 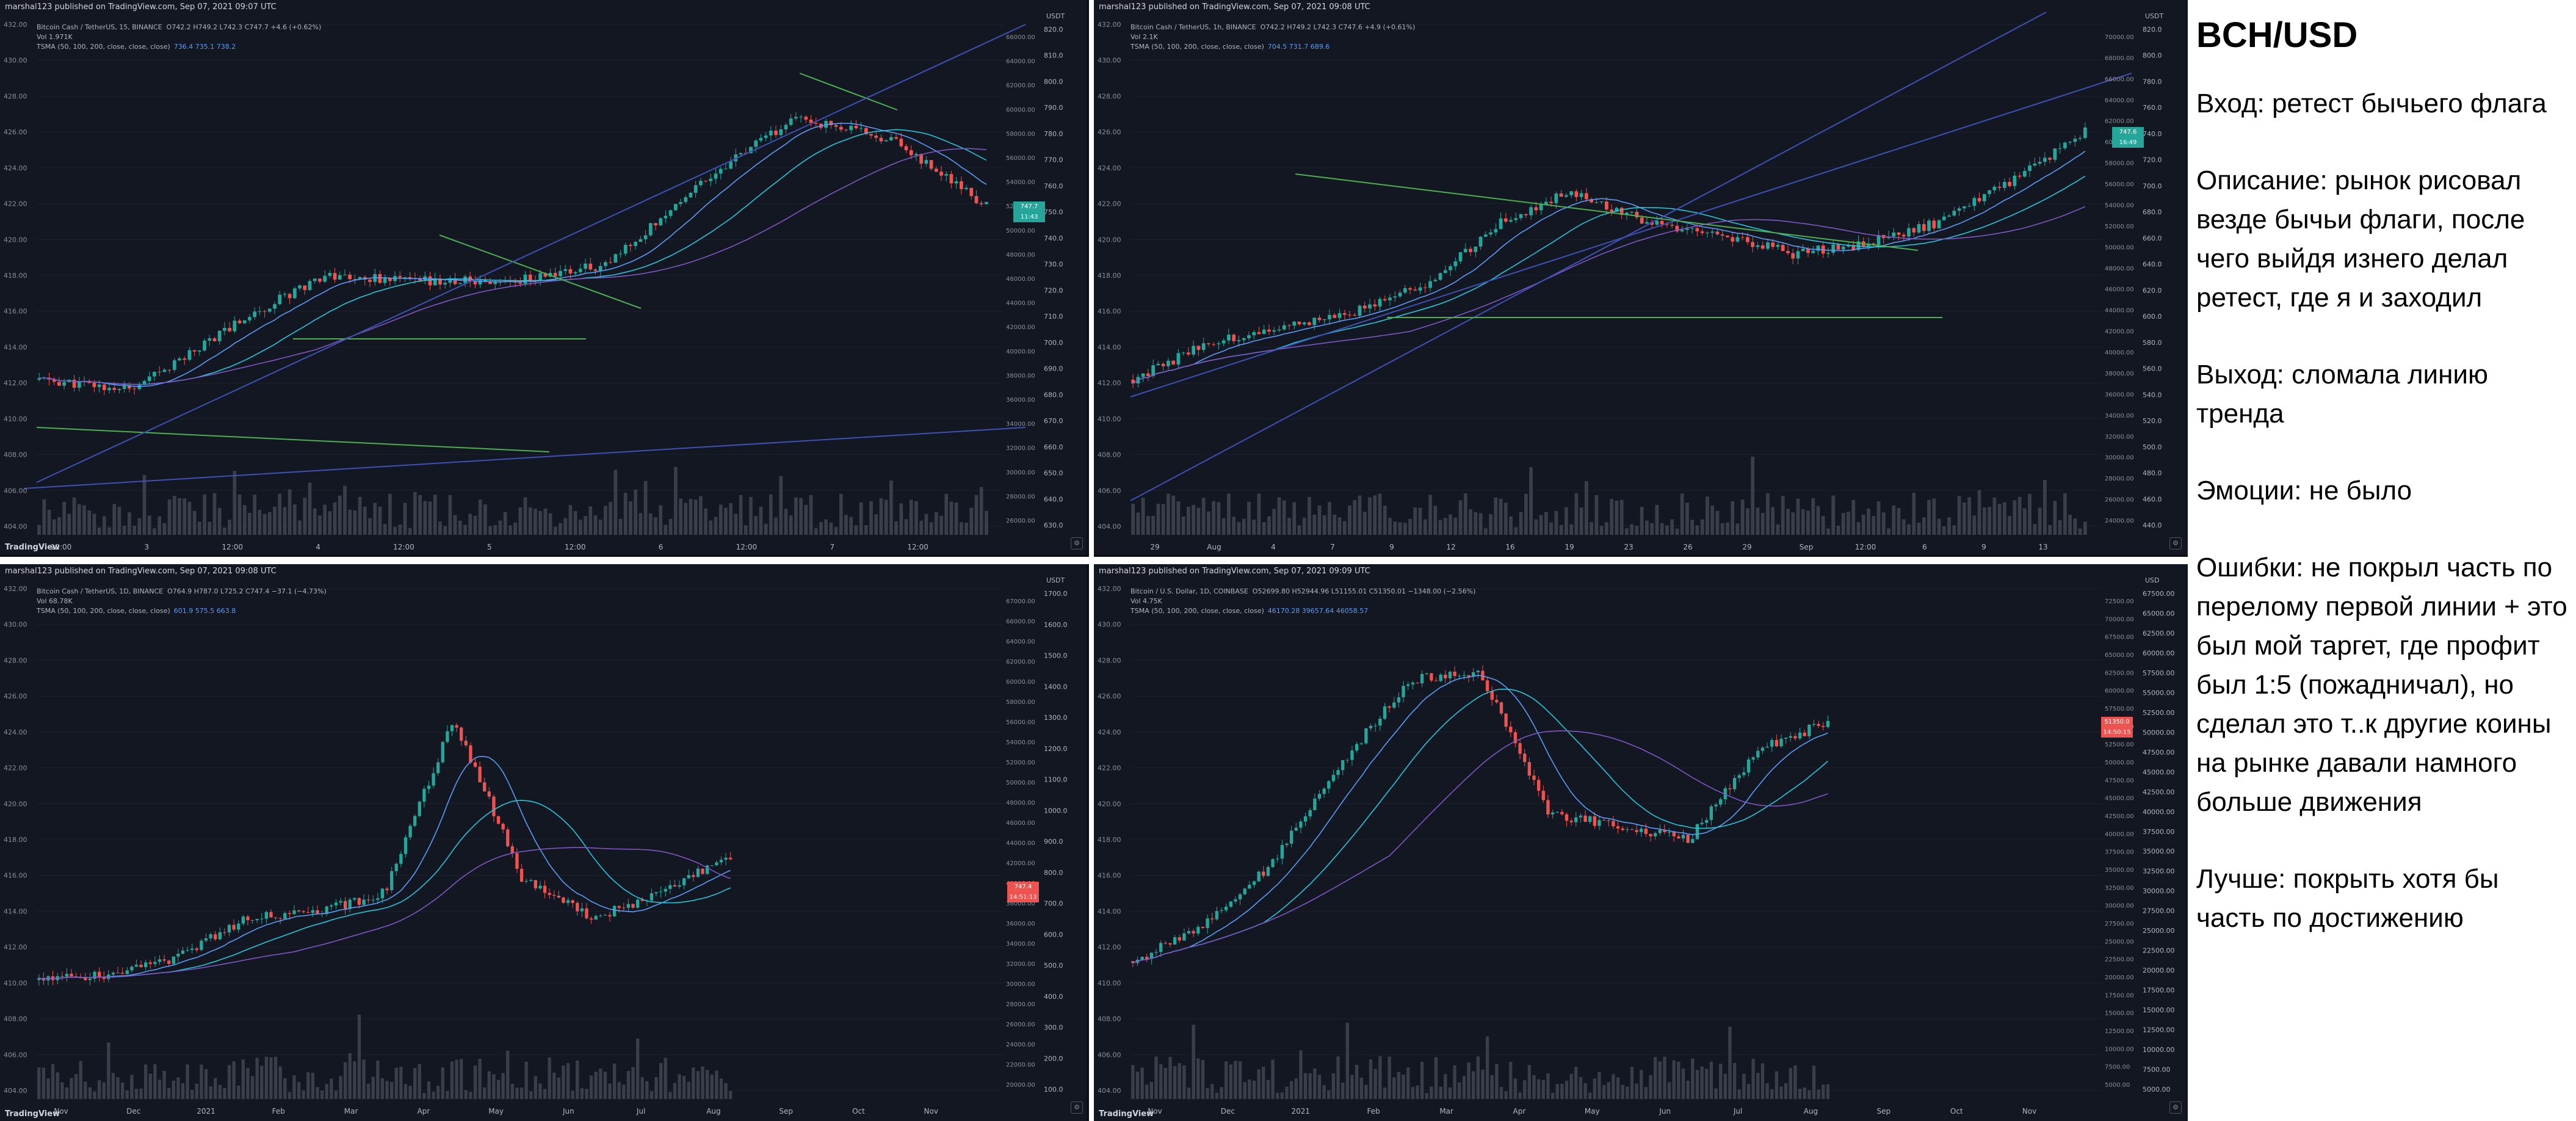 I want to click on y-tick-right-secondary: 54000.00, so click(x=1020, y=183).